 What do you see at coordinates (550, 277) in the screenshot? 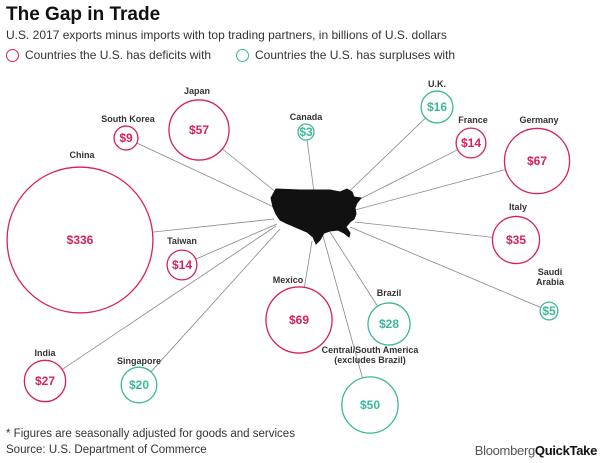
I see `country-label-saudi-arabia: Saudi Arabia` at bounding box center [550, 277].